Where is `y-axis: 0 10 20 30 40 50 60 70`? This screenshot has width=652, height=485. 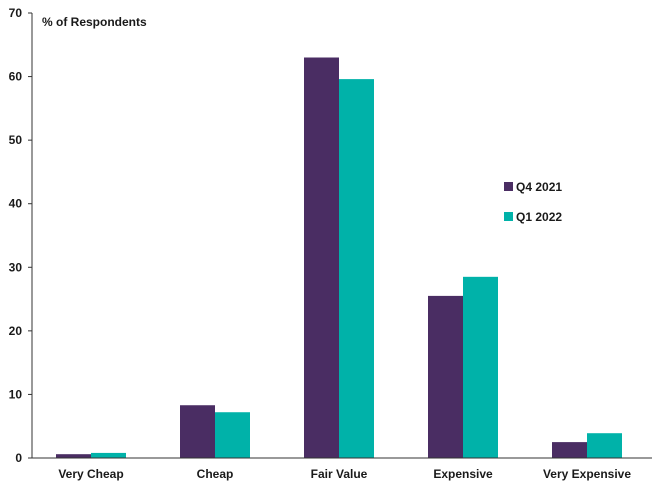 y-axis: 0 10 20 30 40 50 60 70 is located at coordinates (21, 235).